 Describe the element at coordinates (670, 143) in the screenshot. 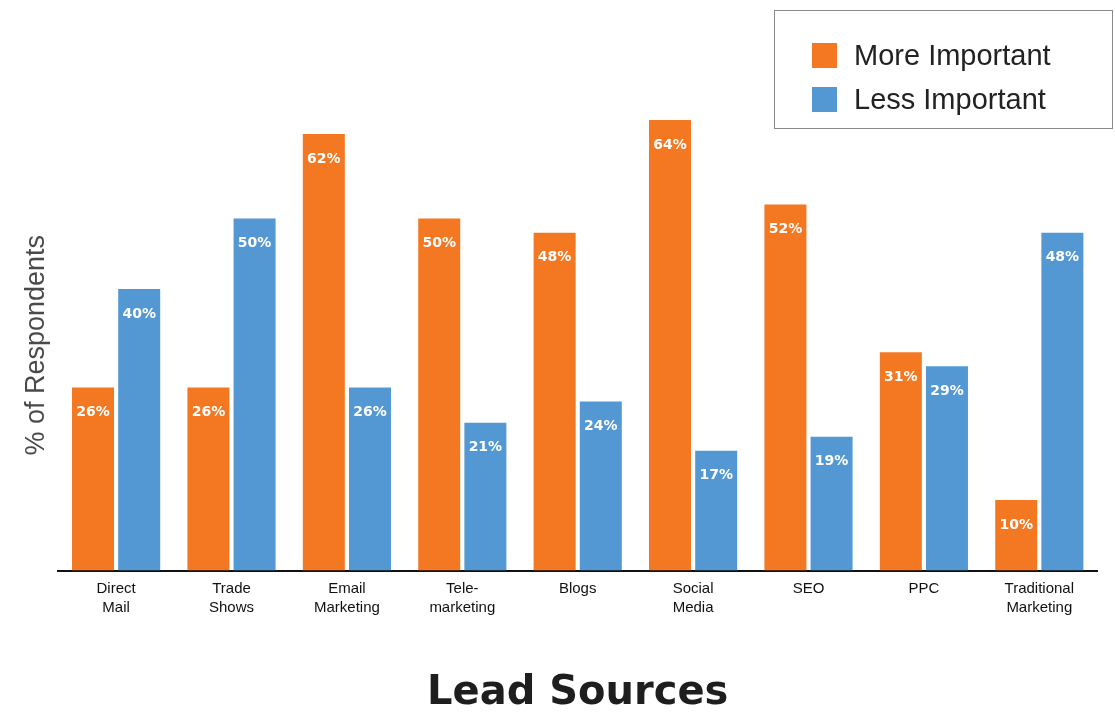

I see `data-label: 64%` at that location.